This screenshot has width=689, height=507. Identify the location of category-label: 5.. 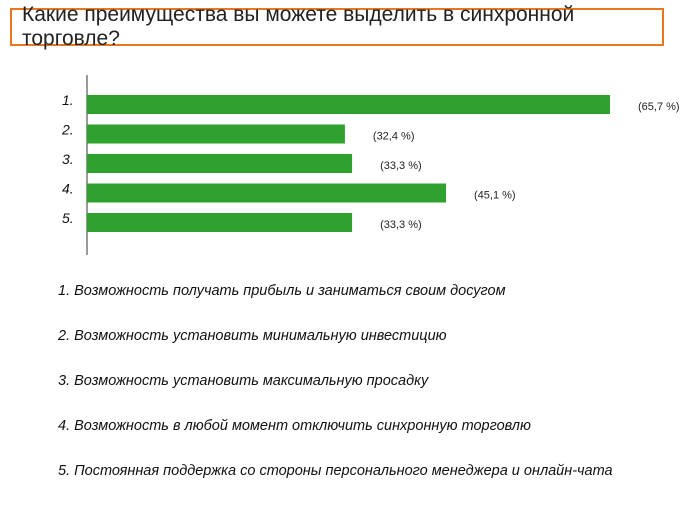
(68, 218).